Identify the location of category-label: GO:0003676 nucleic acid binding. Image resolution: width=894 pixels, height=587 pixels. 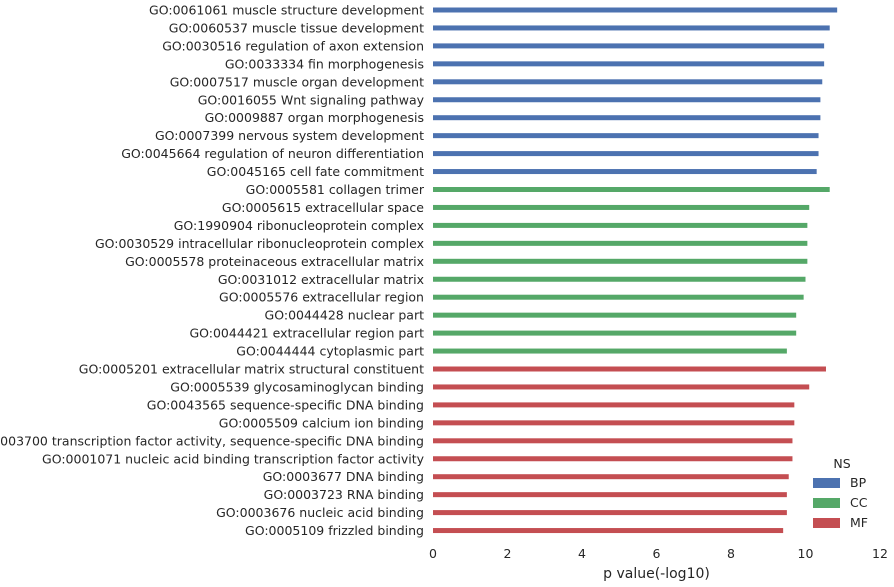
(320, 512).